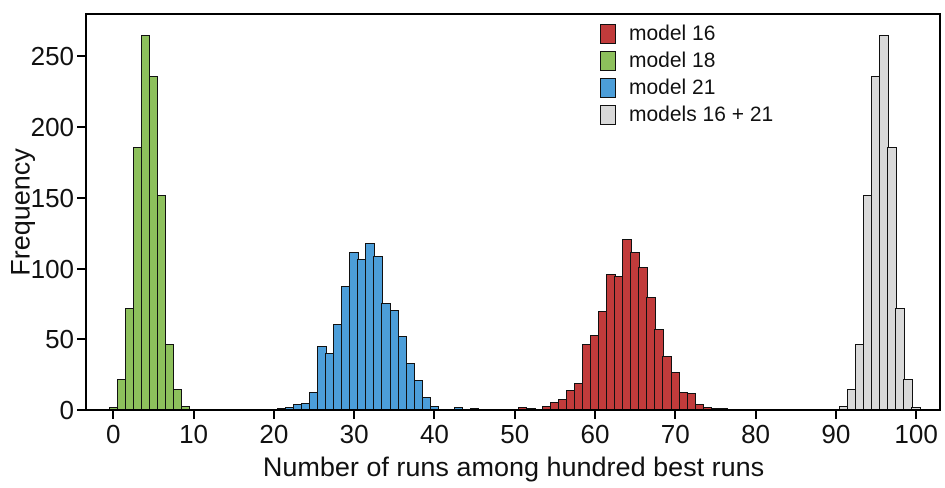  What do you see at coordinates (434, 434) in the screenshot?
I see `x-tick-label: 40` at bounding box center [434, 434].